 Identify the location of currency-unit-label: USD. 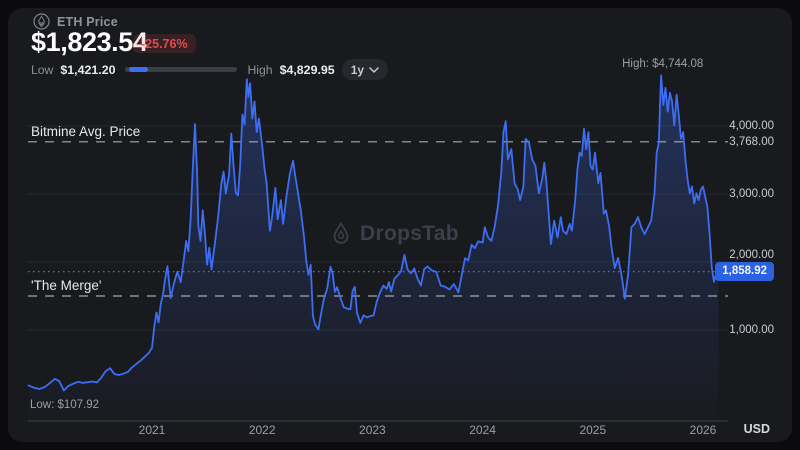
(756, 429).